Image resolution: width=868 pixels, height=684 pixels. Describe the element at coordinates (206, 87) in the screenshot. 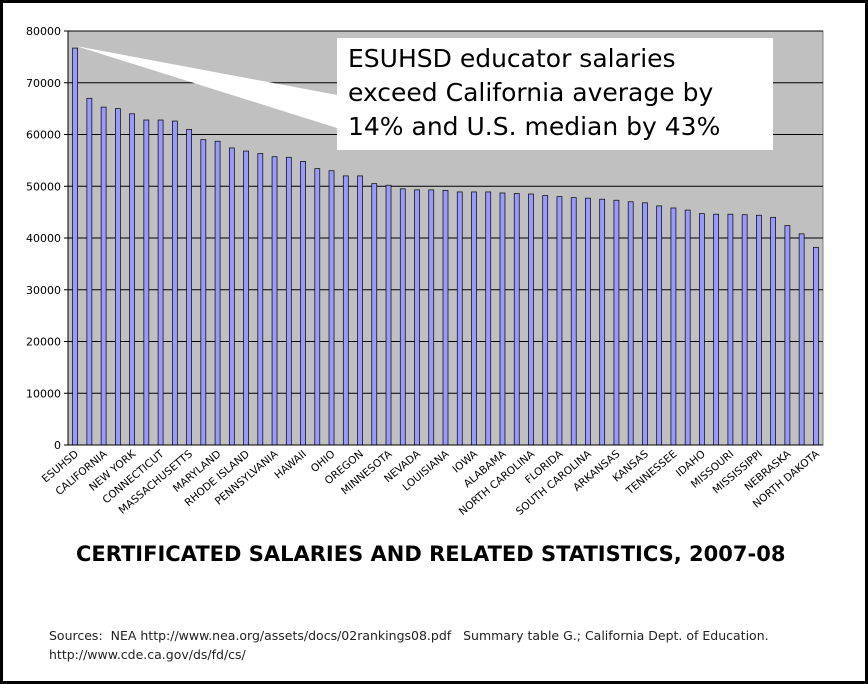

I see `callout-pointer` at that location.